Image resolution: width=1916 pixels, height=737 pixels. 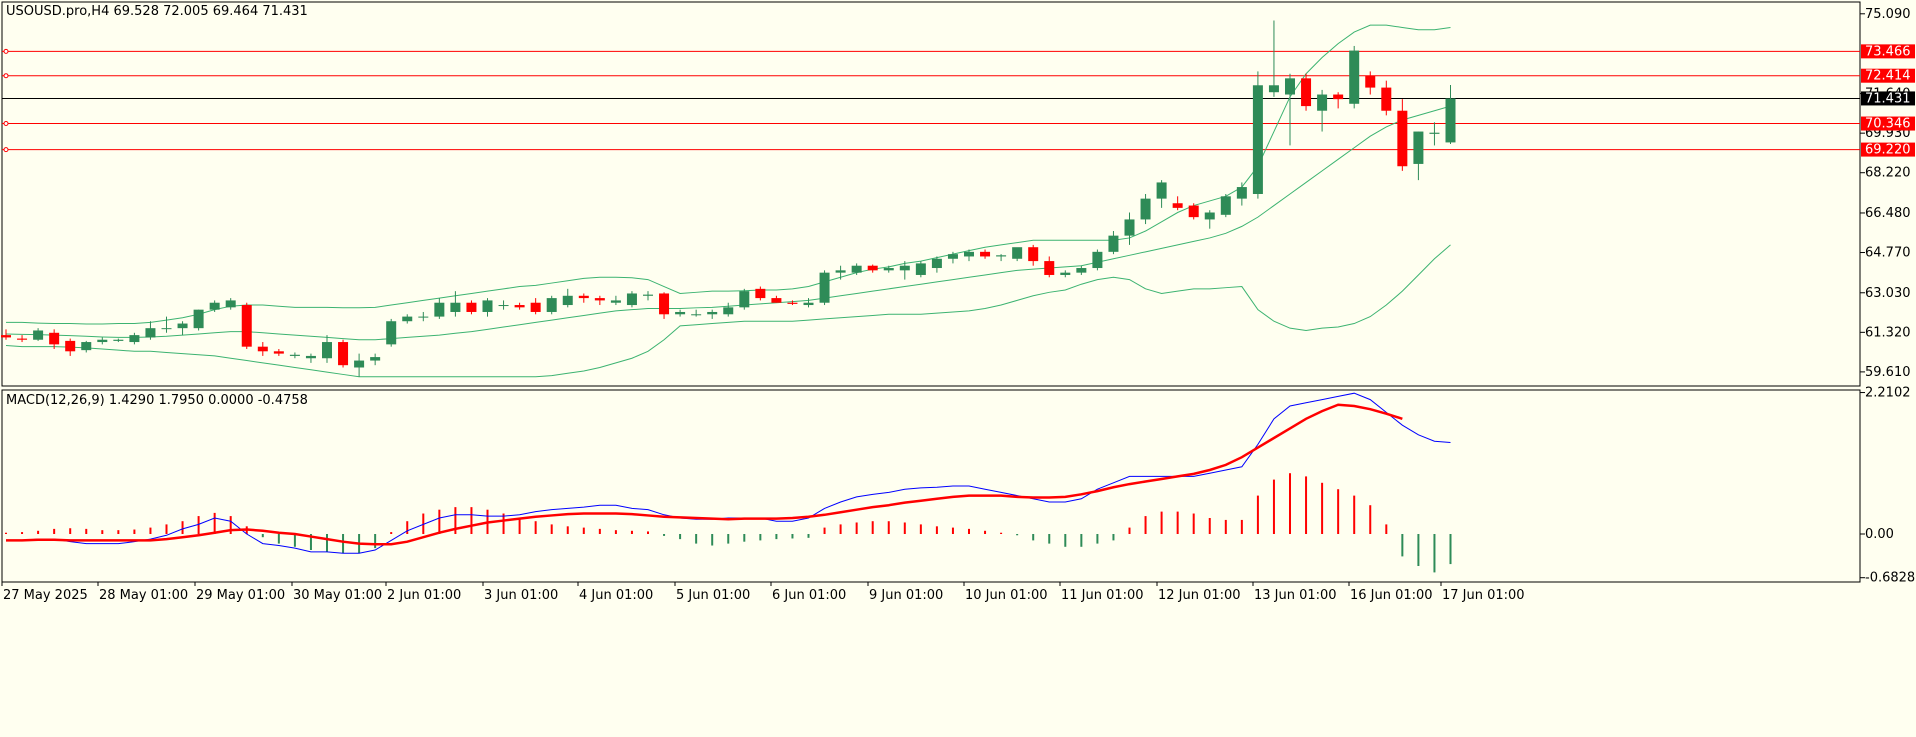 What do you see at coordinates (1890, 578) in the screenshot?
I see `macd-axis-label: -0.6828` at bounding box center [1890, 578].